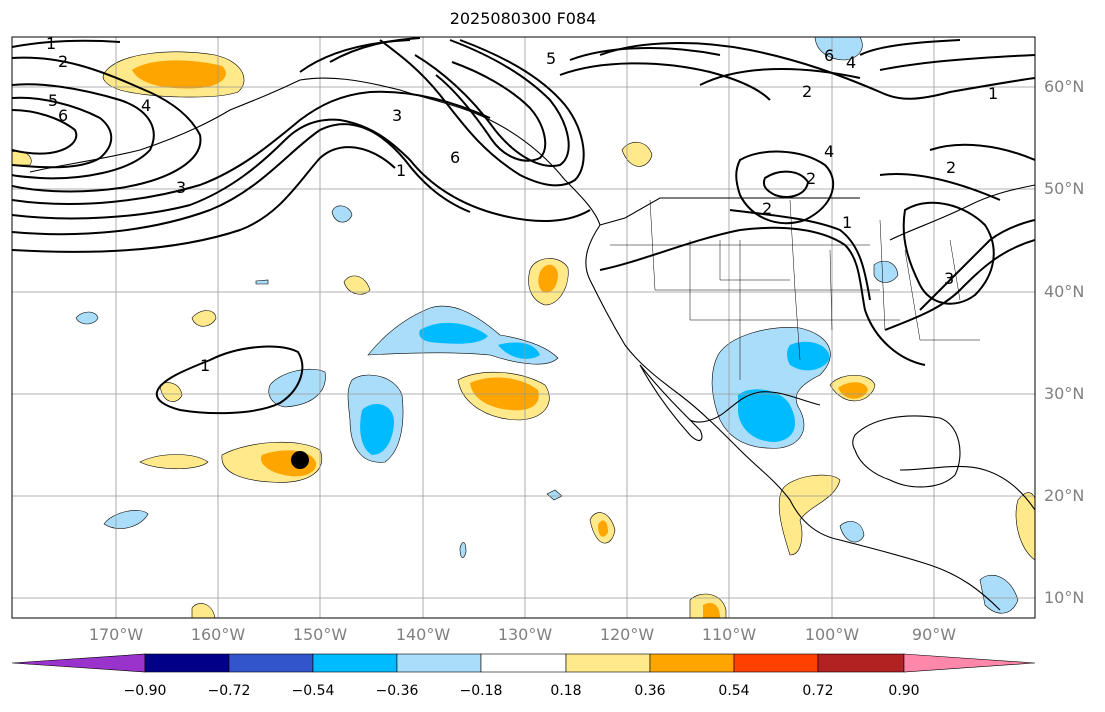 The image size is (1105, 712). I want to click on lon-label: 90°W, so click(934, 634).